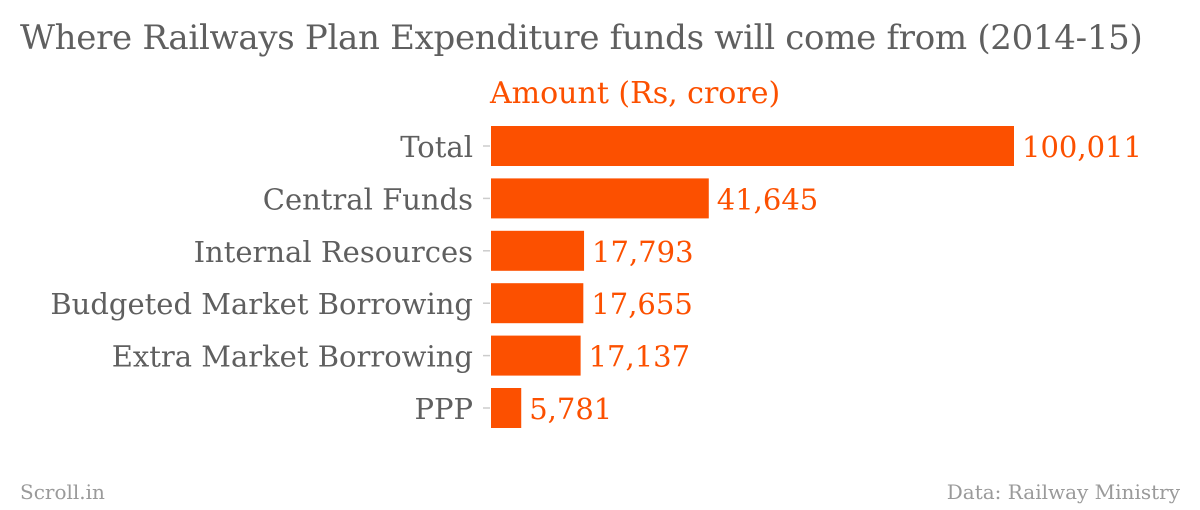 This screenshot has height=510, width=1200. What do you see at coordinates (261, 304) in the screenshot?
I see `category-label: Budgeted Market Borrowing` at bounding box center [261, 304].